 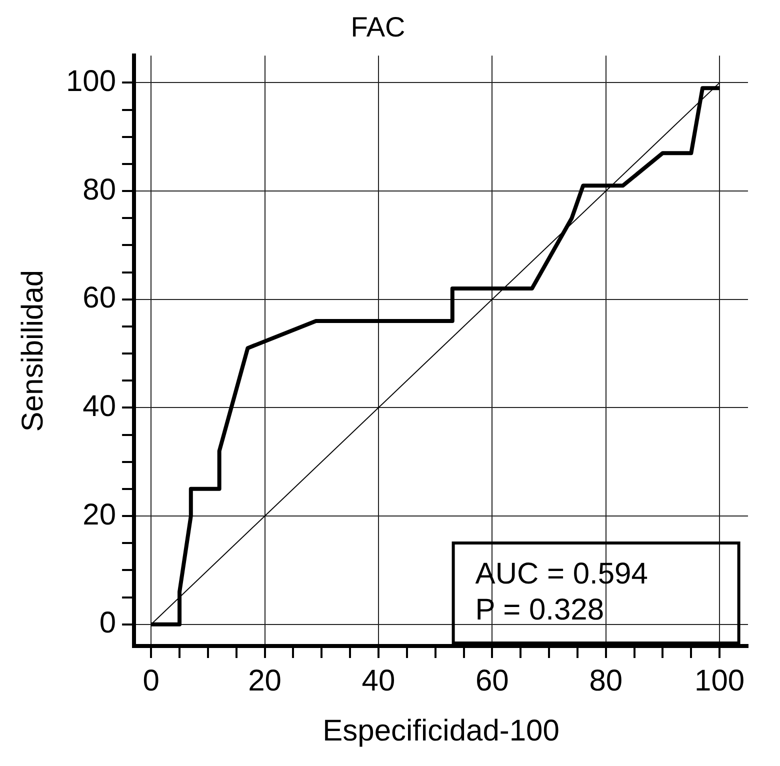 What do you see at coordinates (379, 681) in the screenshot?
I see `x-tick-label: 40` at bounding box center [379, 681].